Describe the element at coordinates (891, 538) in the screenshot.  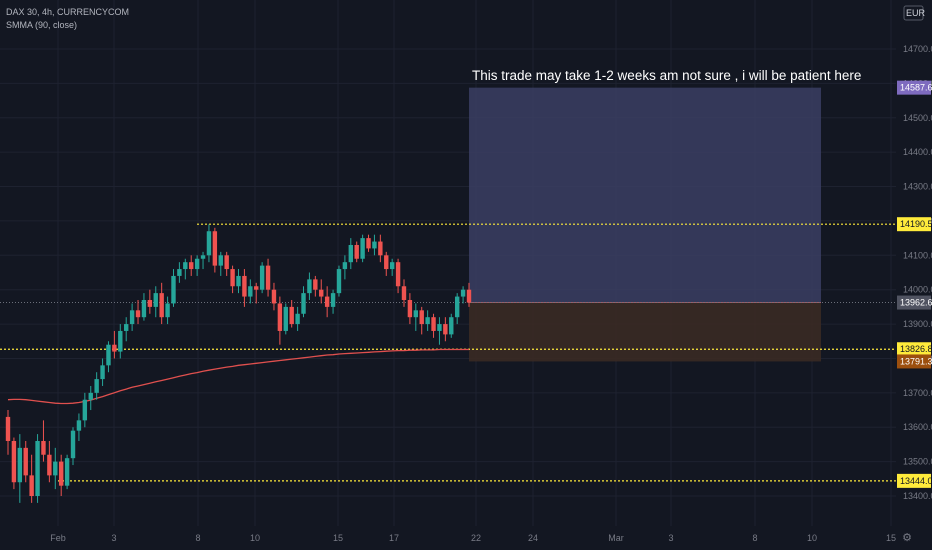
I see `x-tick-label: 15` at that location.